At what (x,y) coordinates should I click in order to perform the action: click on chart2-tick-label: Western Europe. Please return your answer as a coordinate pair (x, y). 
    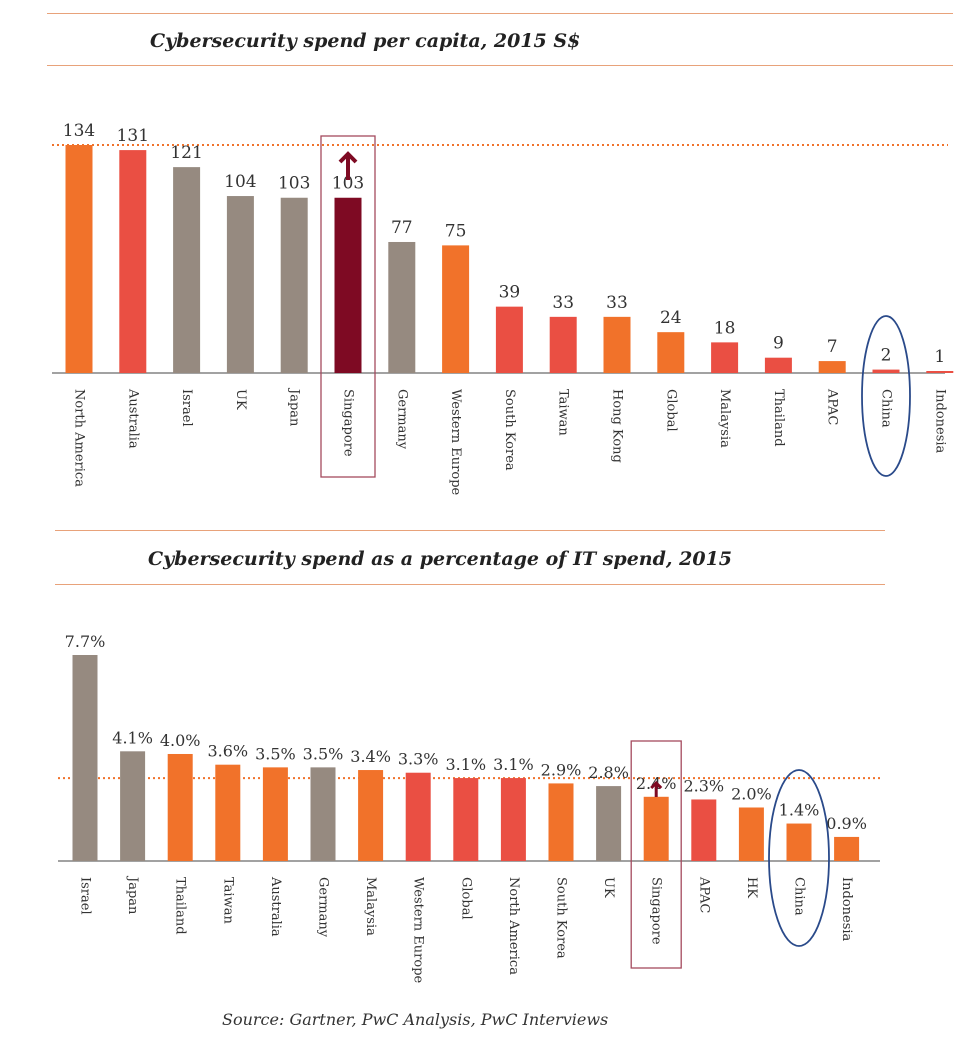
    Looking at the image, I should click on (418, 930).